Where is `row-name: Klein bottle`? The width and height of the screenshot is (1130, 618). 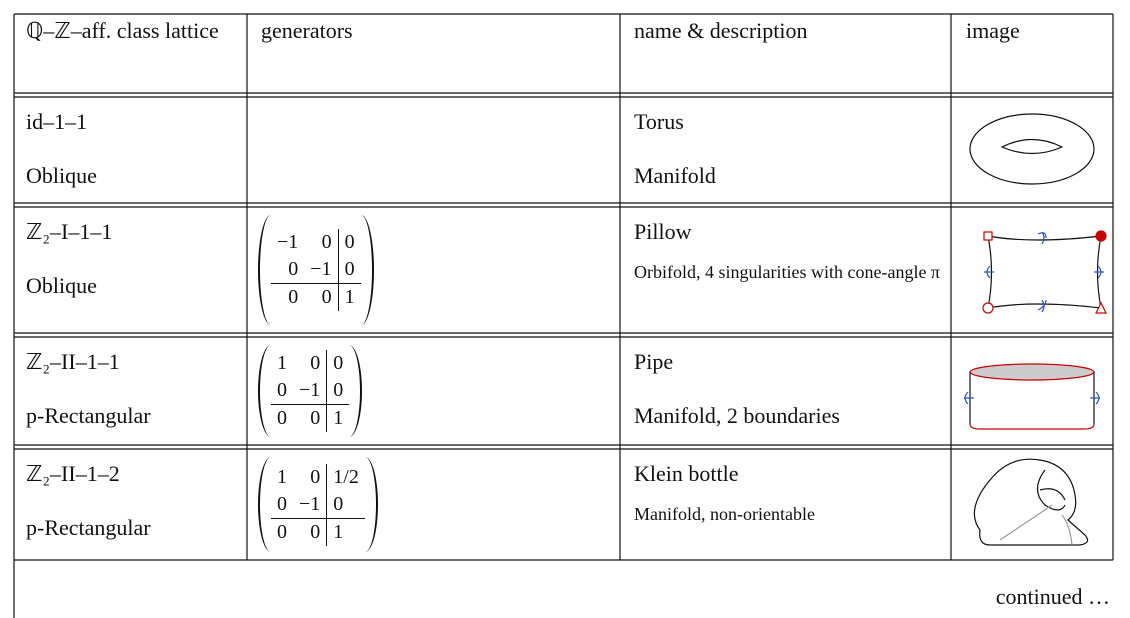 row-name: Klein bottle is located at coordinates (686, 473).